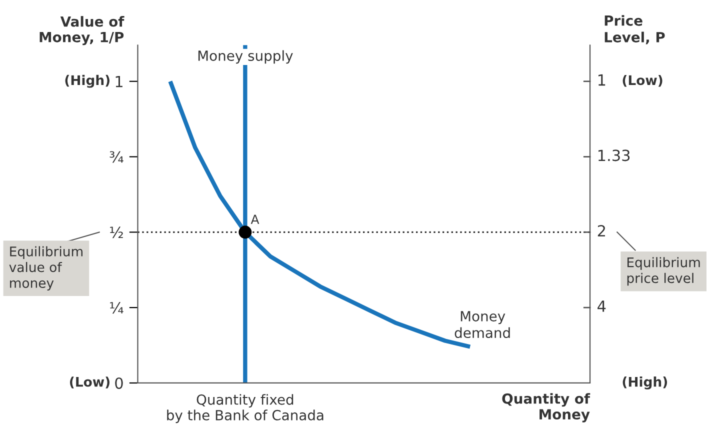  I want to click on x-tick-label: Quantity fixed by the Bank of Canada, so click(245, 409).